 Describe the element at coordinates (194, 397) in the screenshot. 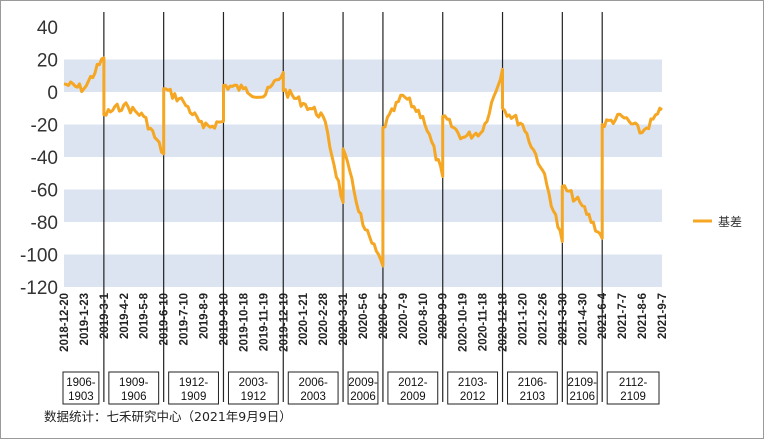

I see `contract-period-label: 1909` at that location.